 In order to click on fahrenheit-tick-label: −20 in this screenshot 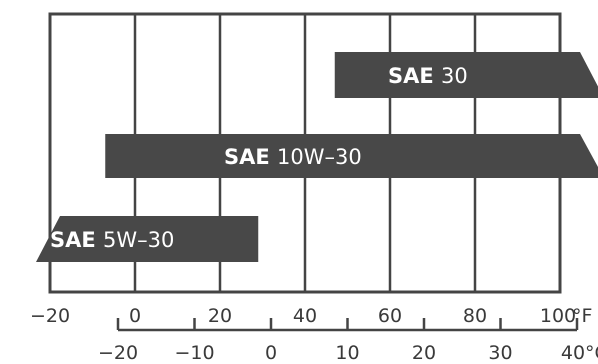, I will do `click(50, 316)`.